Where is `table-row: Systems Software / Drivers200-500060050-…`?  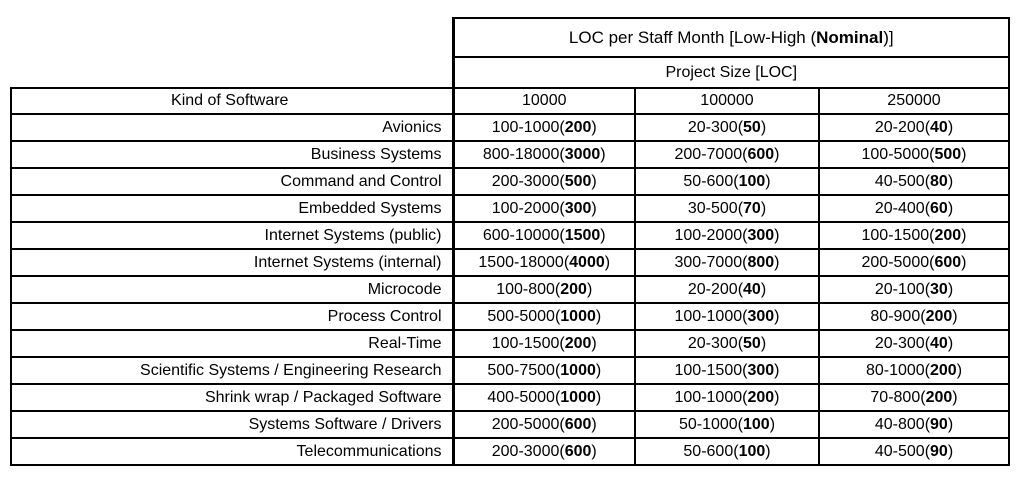
table-row: Systems Software / Drivers200-500060050-… is located at coordinates (510, 424).